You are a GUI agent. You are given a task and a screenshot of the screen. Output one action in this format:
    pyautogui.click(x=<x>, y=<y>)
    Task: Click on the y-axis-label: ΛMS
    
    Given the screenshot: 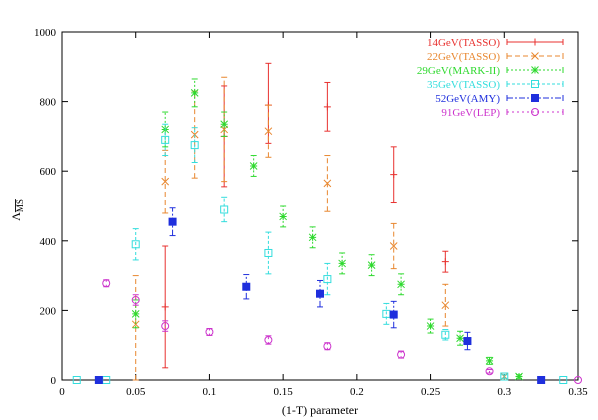 What is the action you would take?
    pyautogui.click(x=17, y=210)
    